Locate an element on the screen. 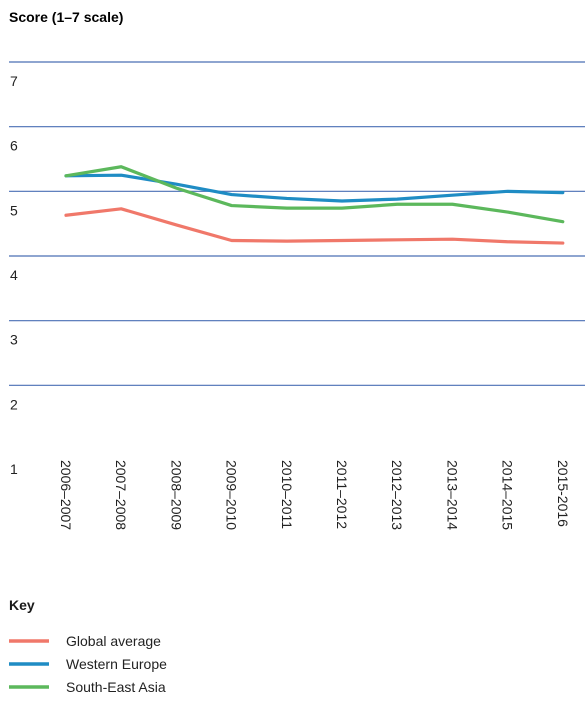 Image resolution: width=585 pixels, height=704 pixels. x-tick-label: 2008–2009 is located at coordinates (176, 495).